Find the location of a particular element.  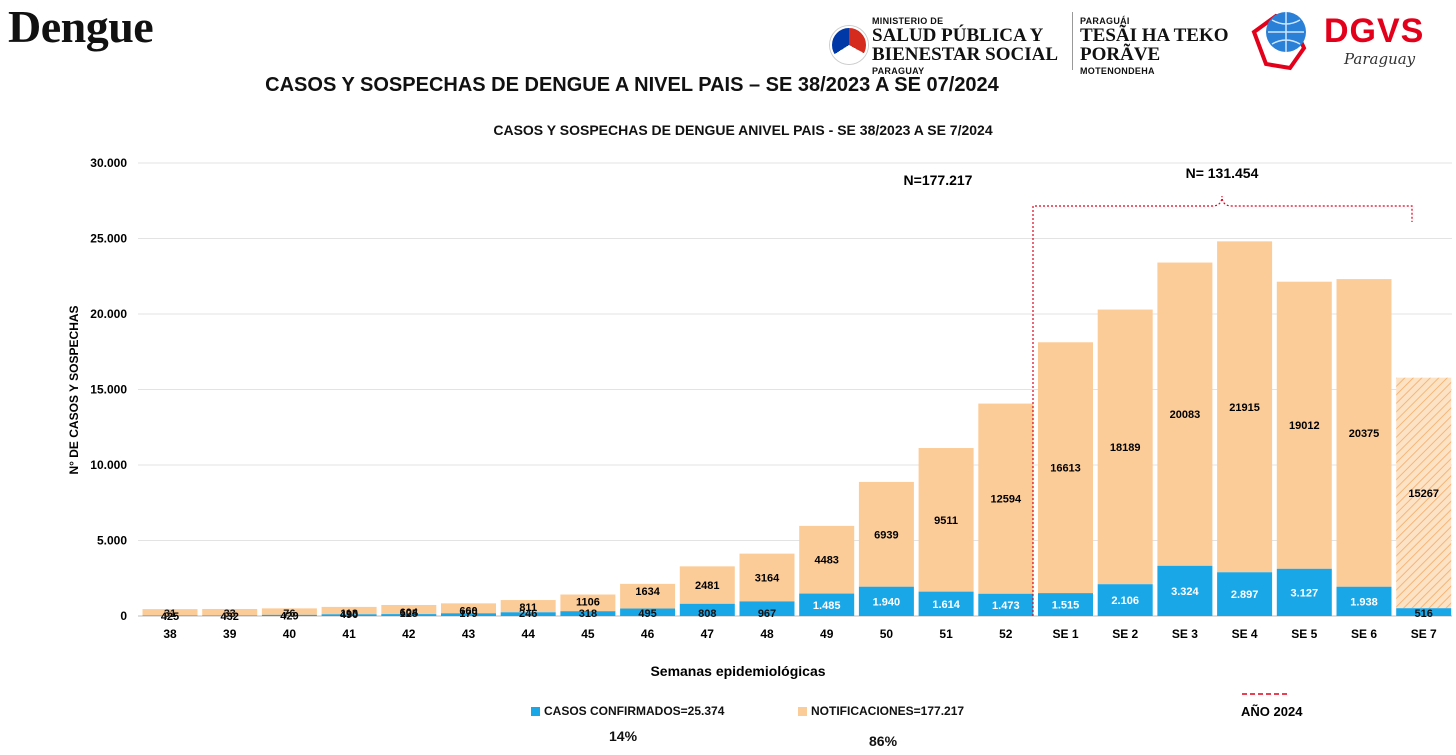

data-label-notifications: 9511 is located at coordinates (946, 521).